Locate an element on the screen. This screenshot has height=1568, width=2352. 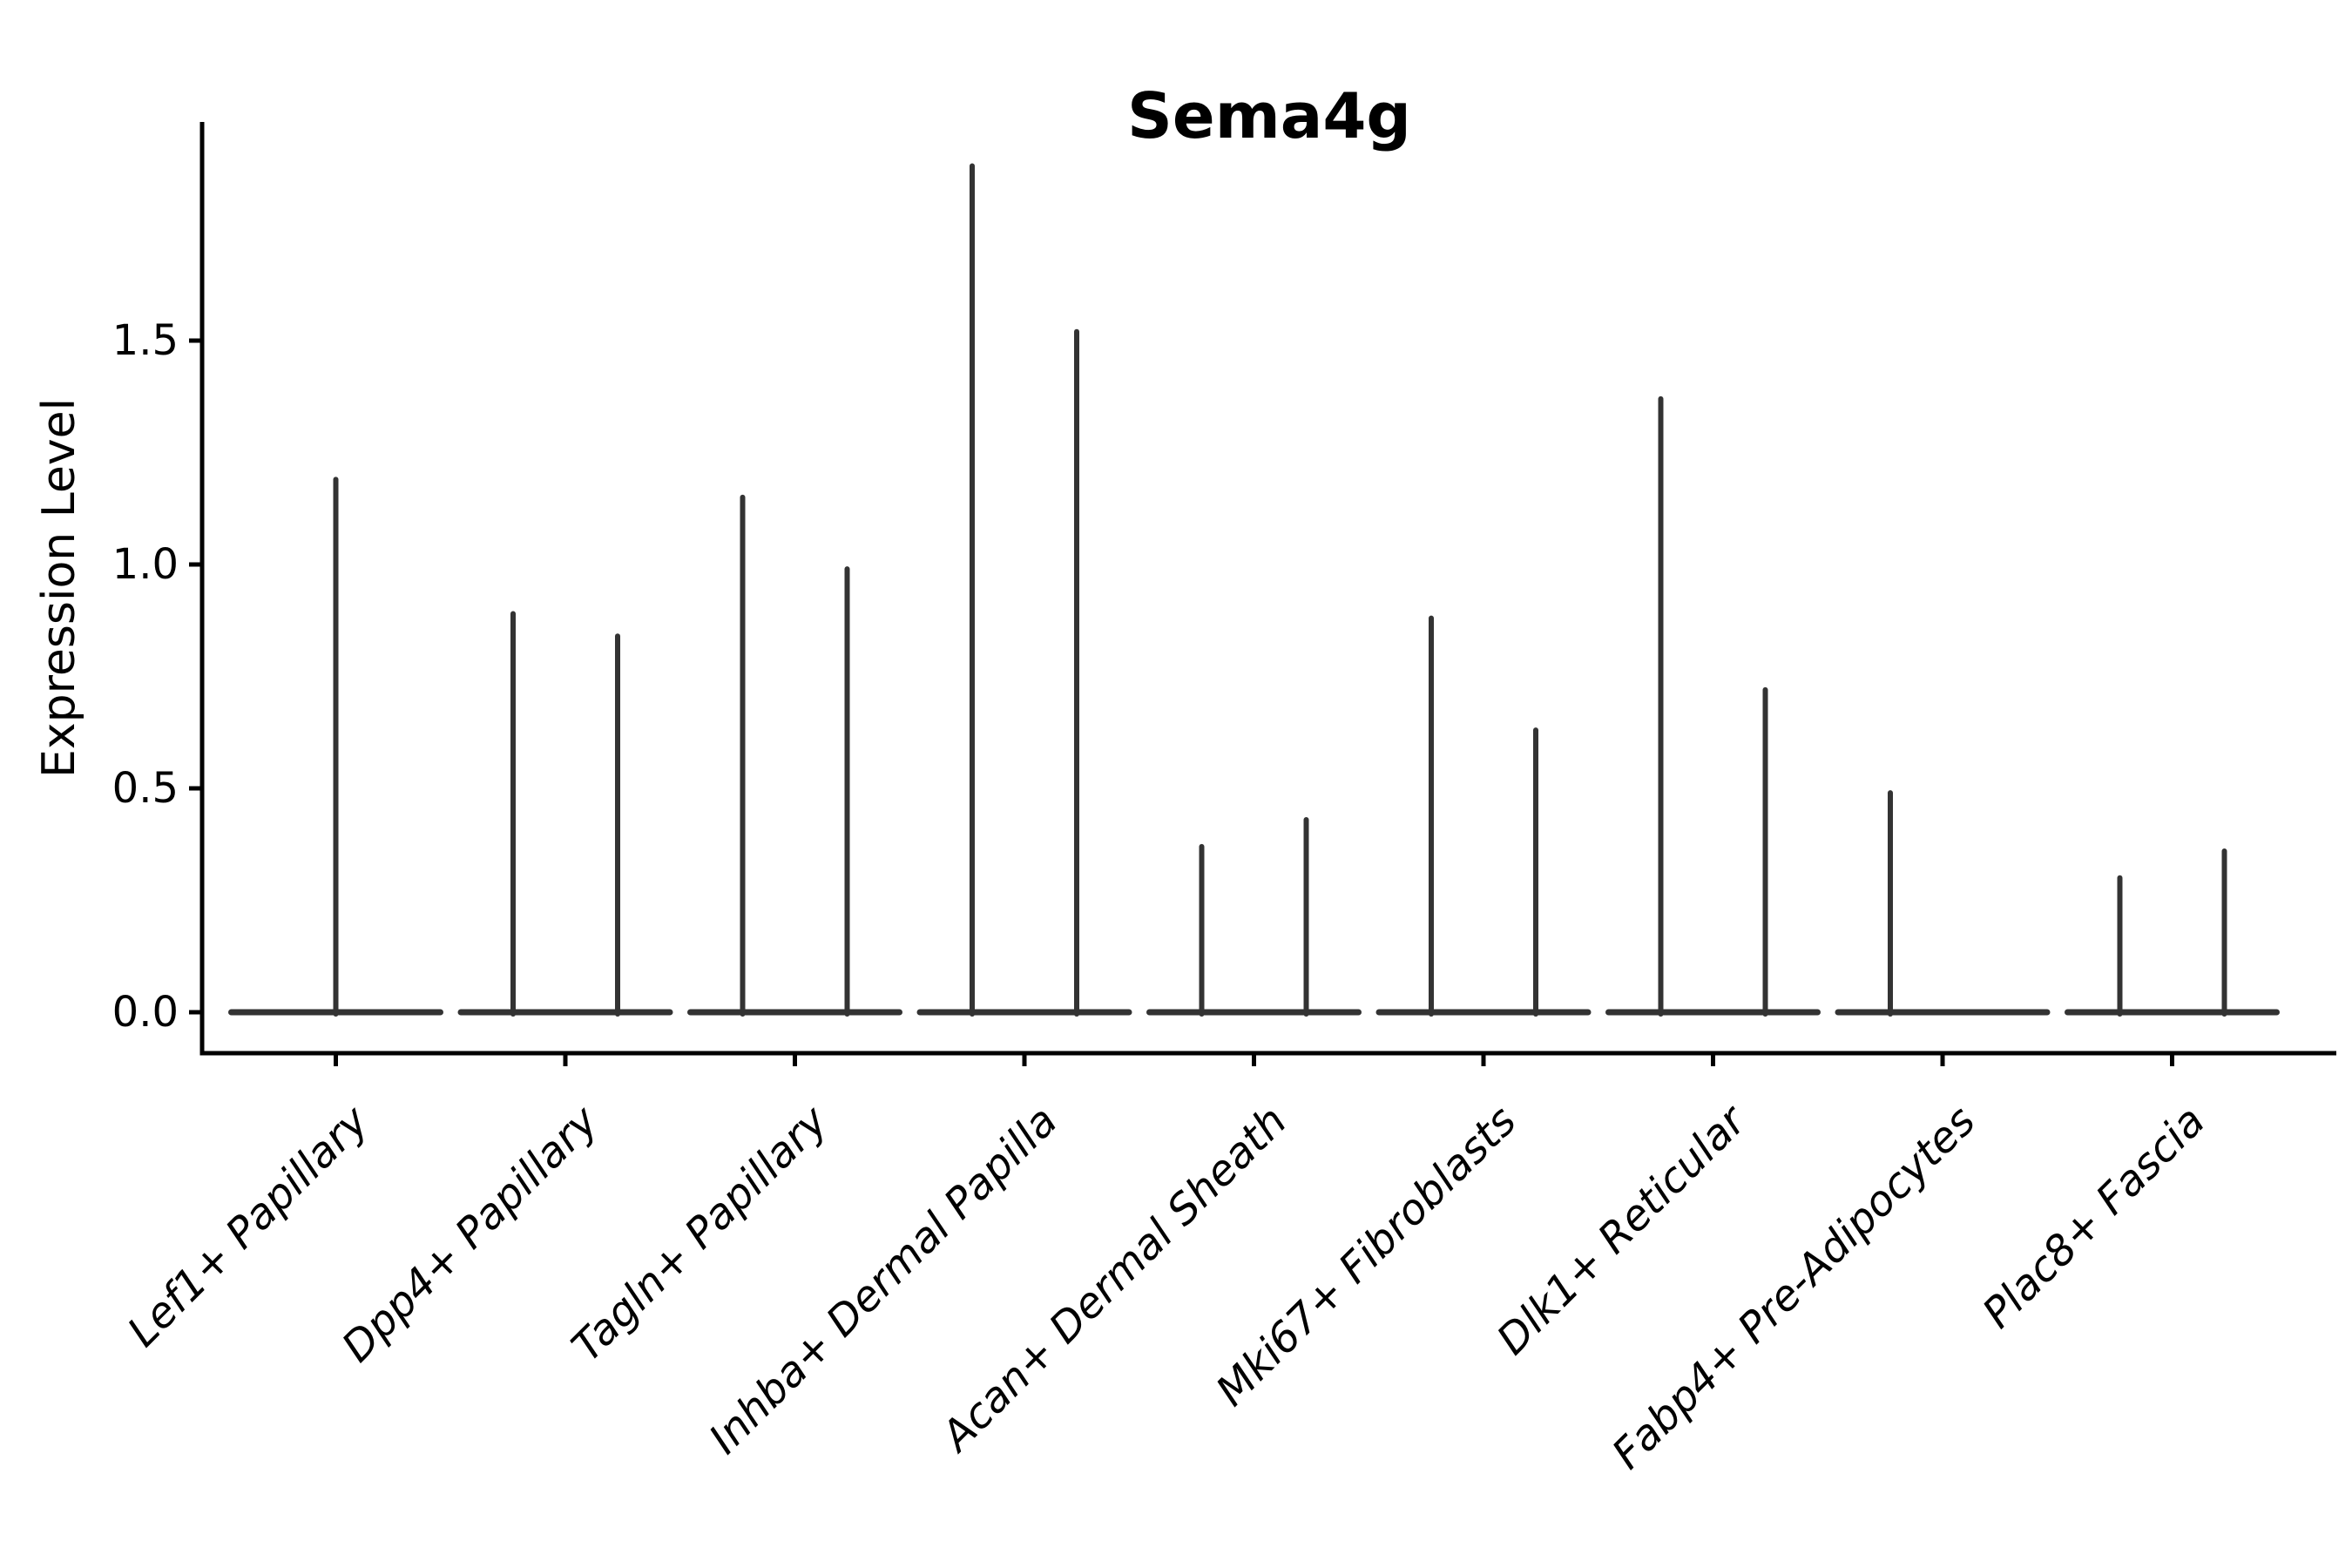
x-tick-label: Fabp4+ Pre-Adipocytes is located at coordinates (1794, 1288).